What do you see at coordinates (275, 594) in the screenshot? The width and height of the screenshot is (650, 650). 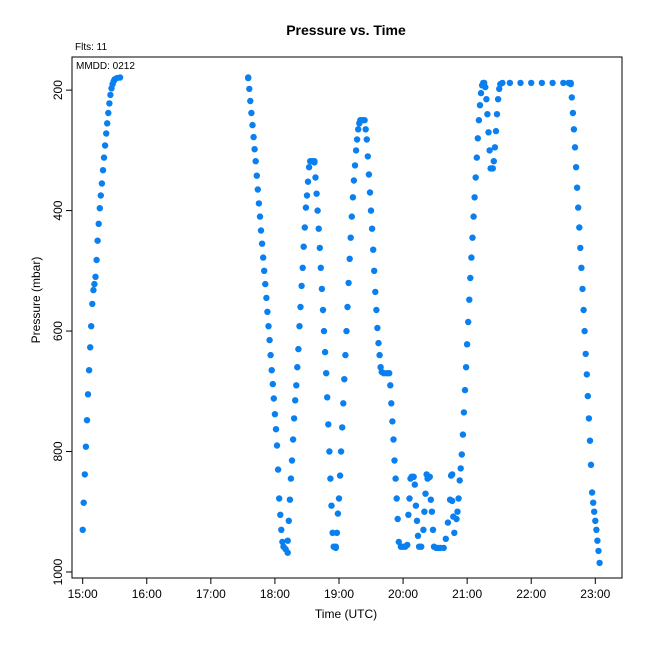 I see `x-tick-label: 18:00` at bounding box center [275, 594].